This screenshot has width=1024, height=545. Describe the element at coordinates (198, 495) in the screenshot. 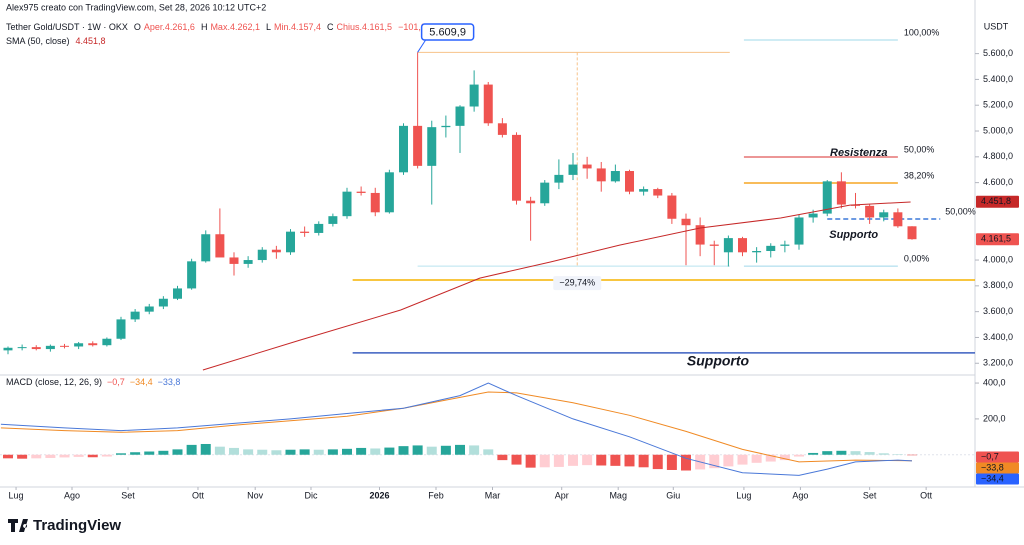

I see `x-tick-label: Ott` at that location.